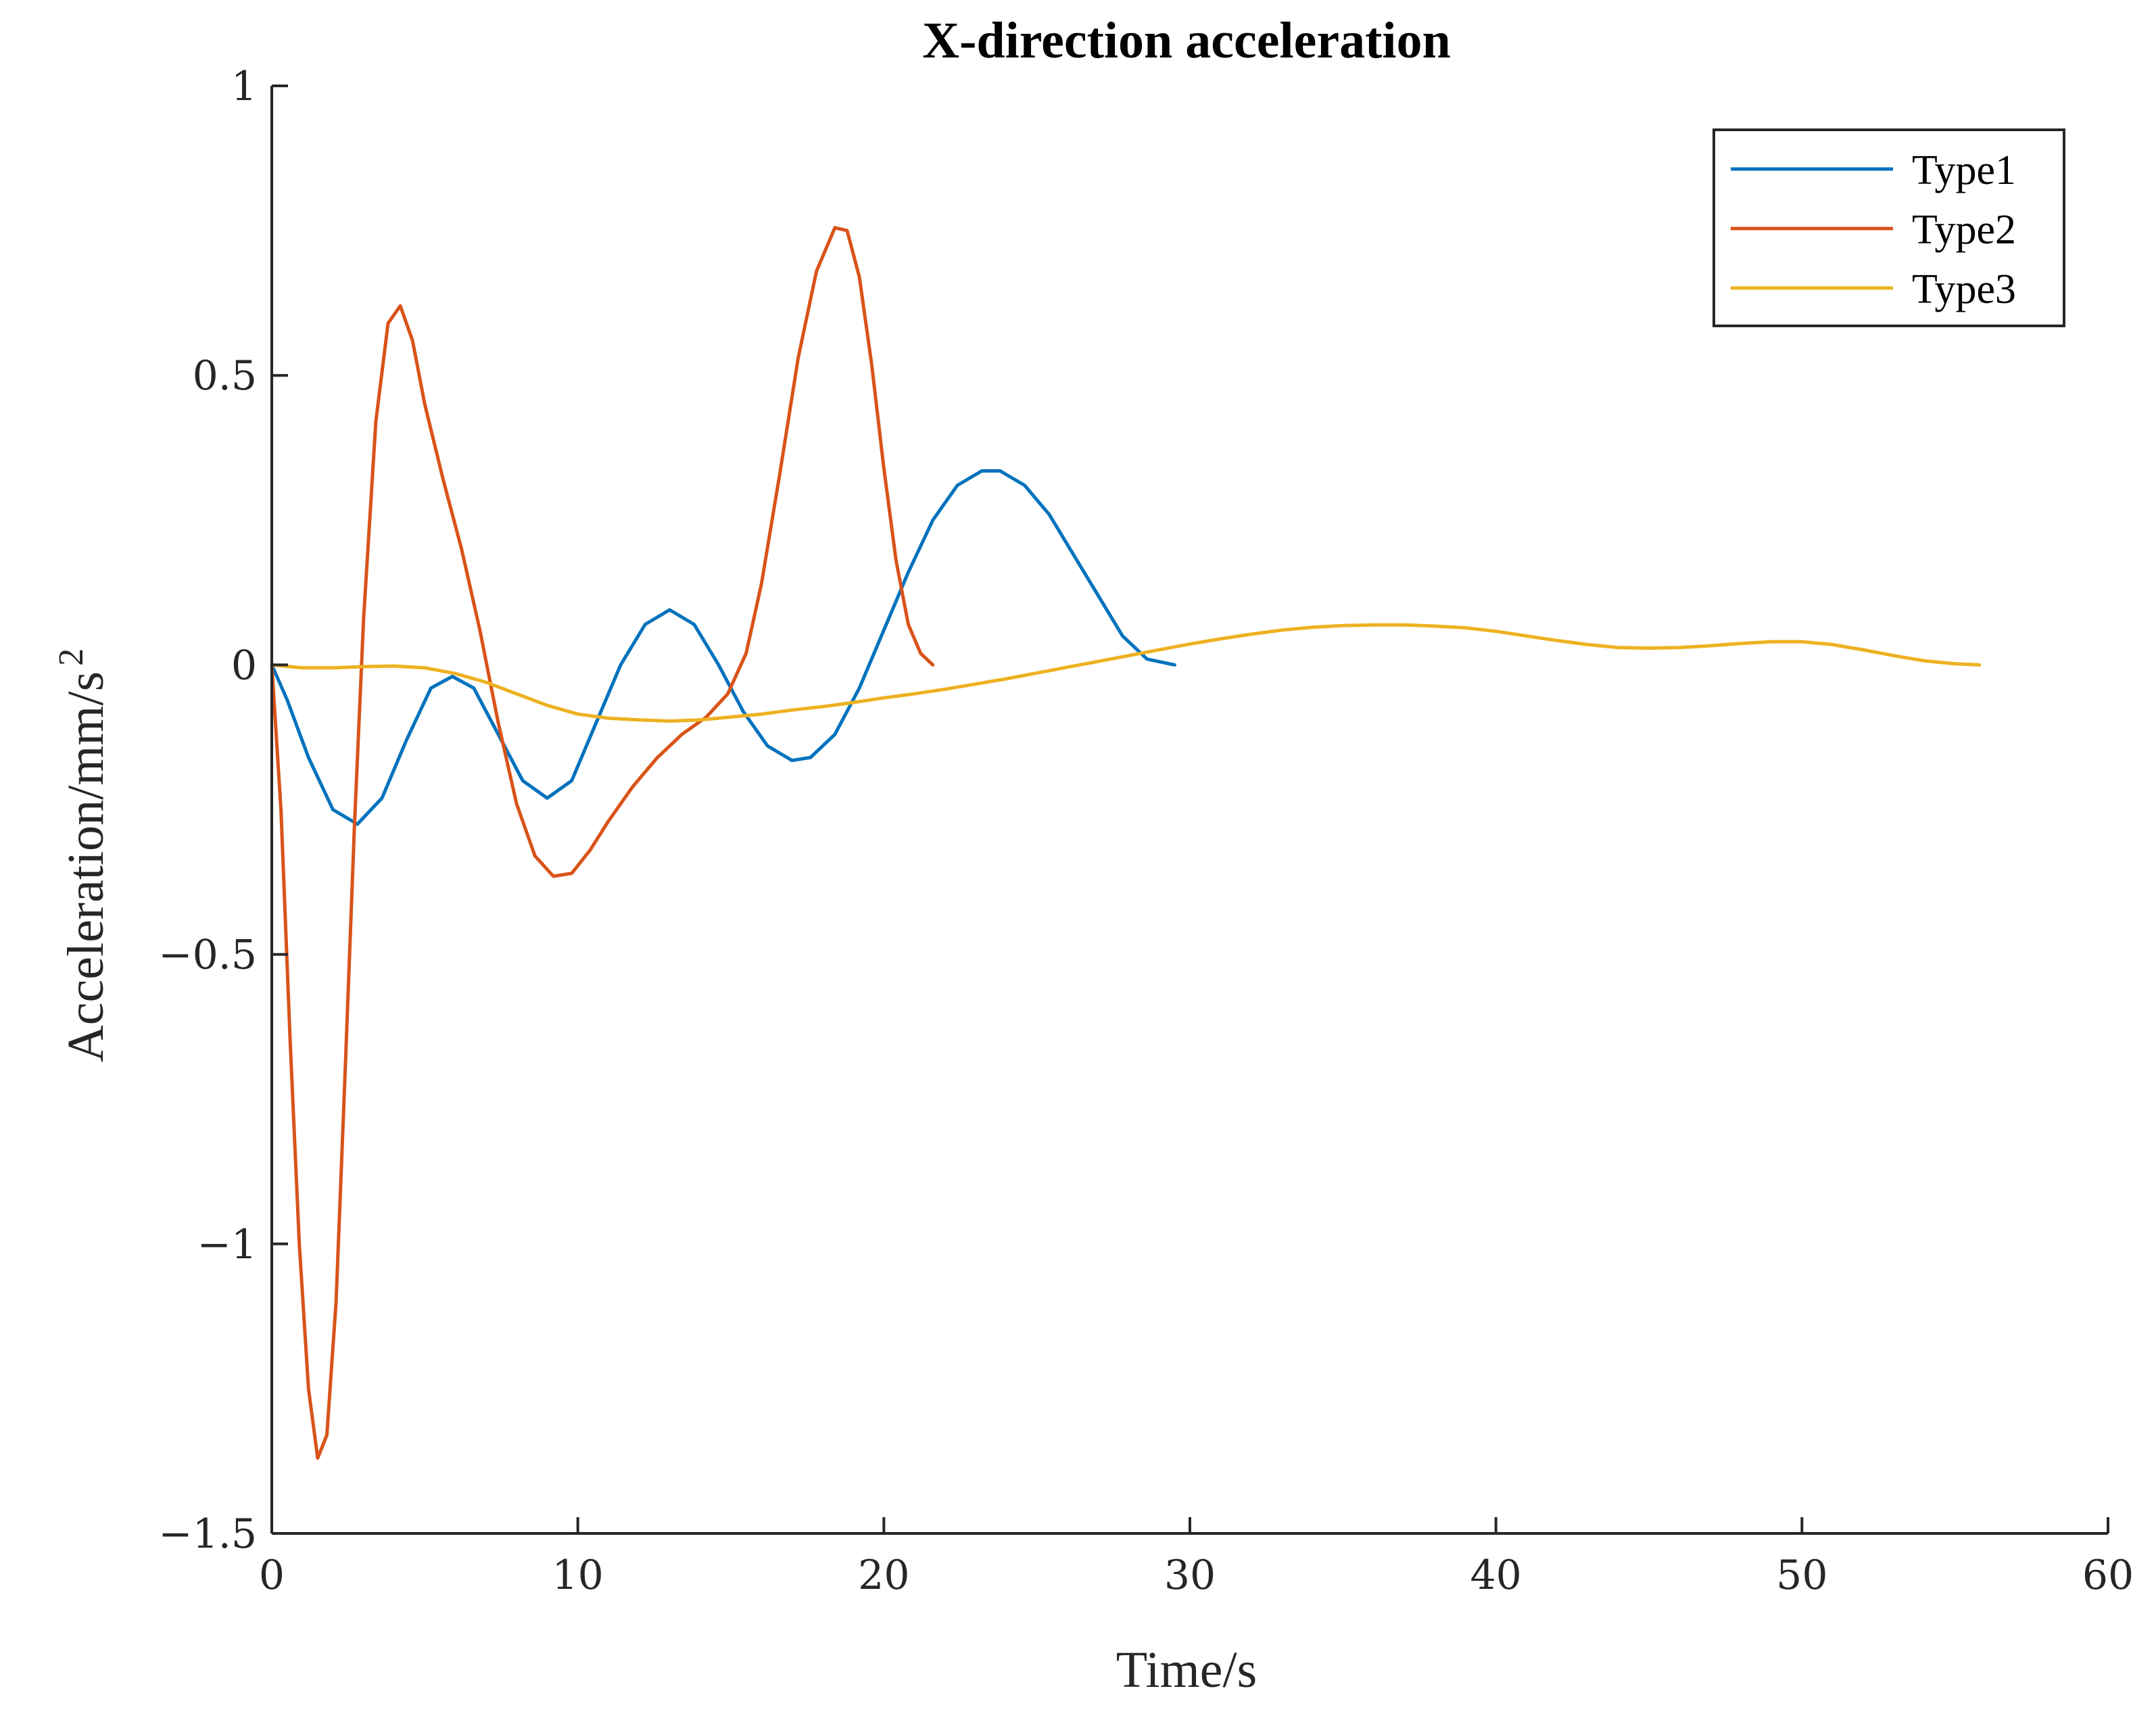  I want to click on x-tick-label: 40, so click(1495, 1575).